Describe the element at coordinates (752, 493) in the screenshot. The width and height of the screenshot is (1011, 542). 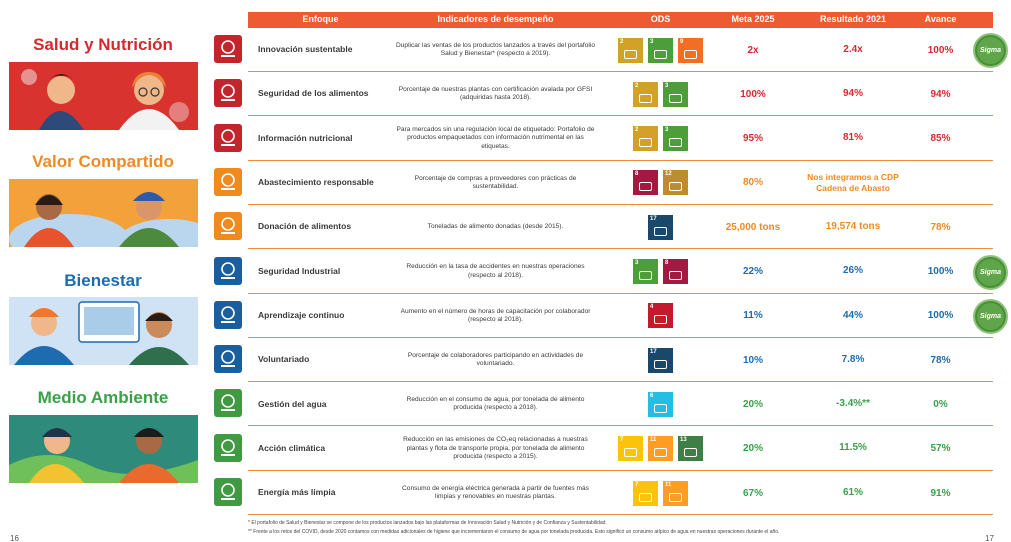
I see `goal-value: 67%` at that location.